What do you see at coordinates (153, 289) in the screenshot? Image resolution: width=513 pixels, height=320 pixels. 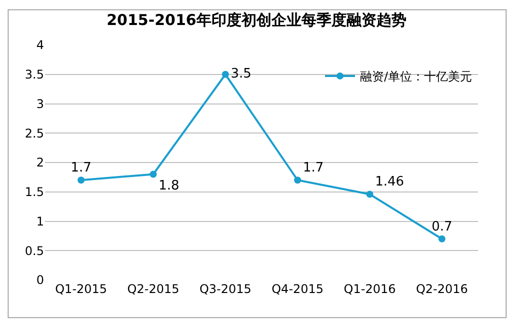 I see `x-tick-label: Q2-2015` at bounding box center [153, 289].